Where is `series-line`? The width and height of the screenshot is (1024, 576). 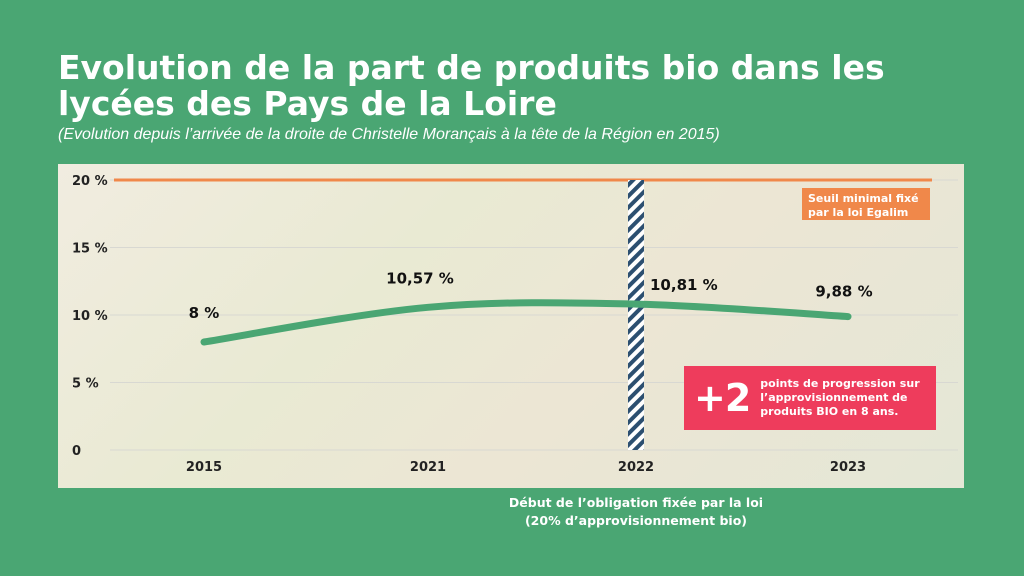
series-line is located at coordinates (526, 322).